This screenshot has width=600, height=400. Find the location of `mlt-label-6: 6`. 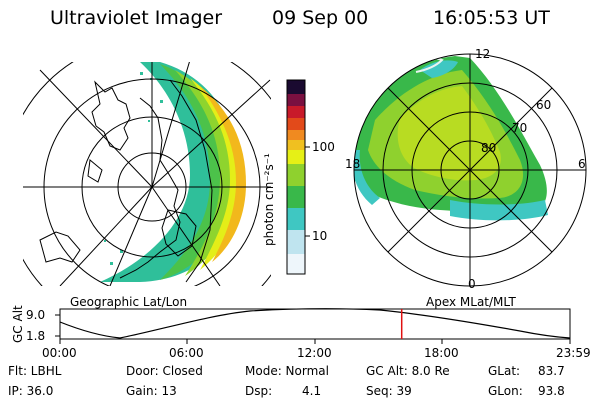

mlt-label-6: 6 is located at coordinates (582, 164).